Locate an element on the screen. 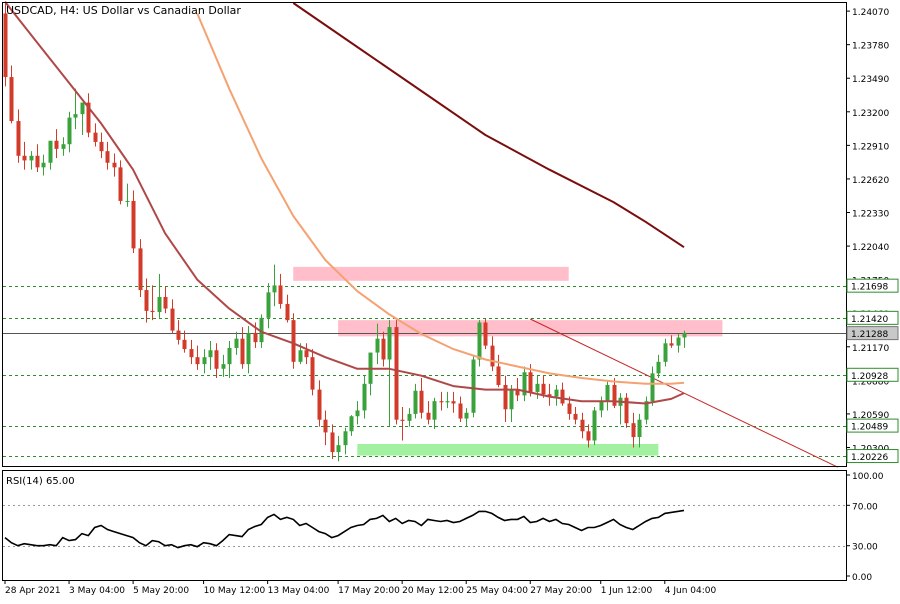  time-tick-label: 17 May 20:00 is located at coordinates (369, 591).